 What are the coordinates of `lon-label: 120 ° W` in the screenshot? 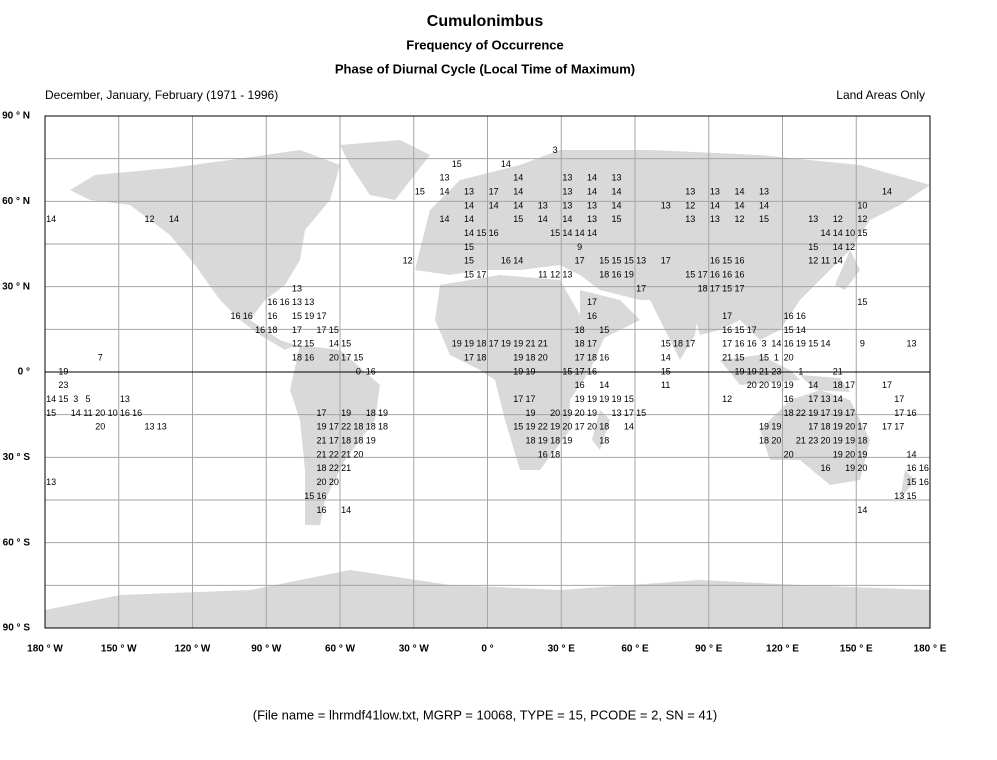 It's located at (193, 649).